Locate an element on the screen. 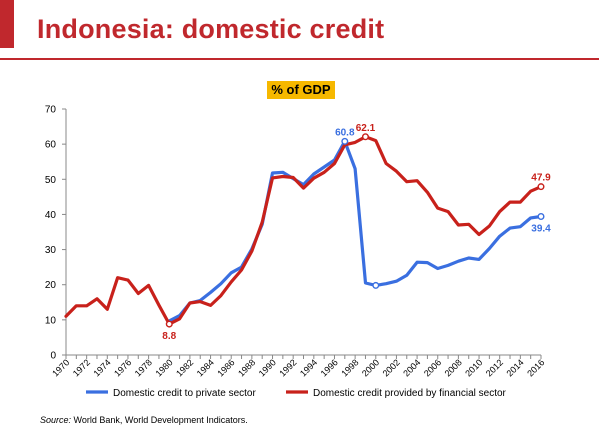  header-accent-bar is located at coordinates (7, 24).